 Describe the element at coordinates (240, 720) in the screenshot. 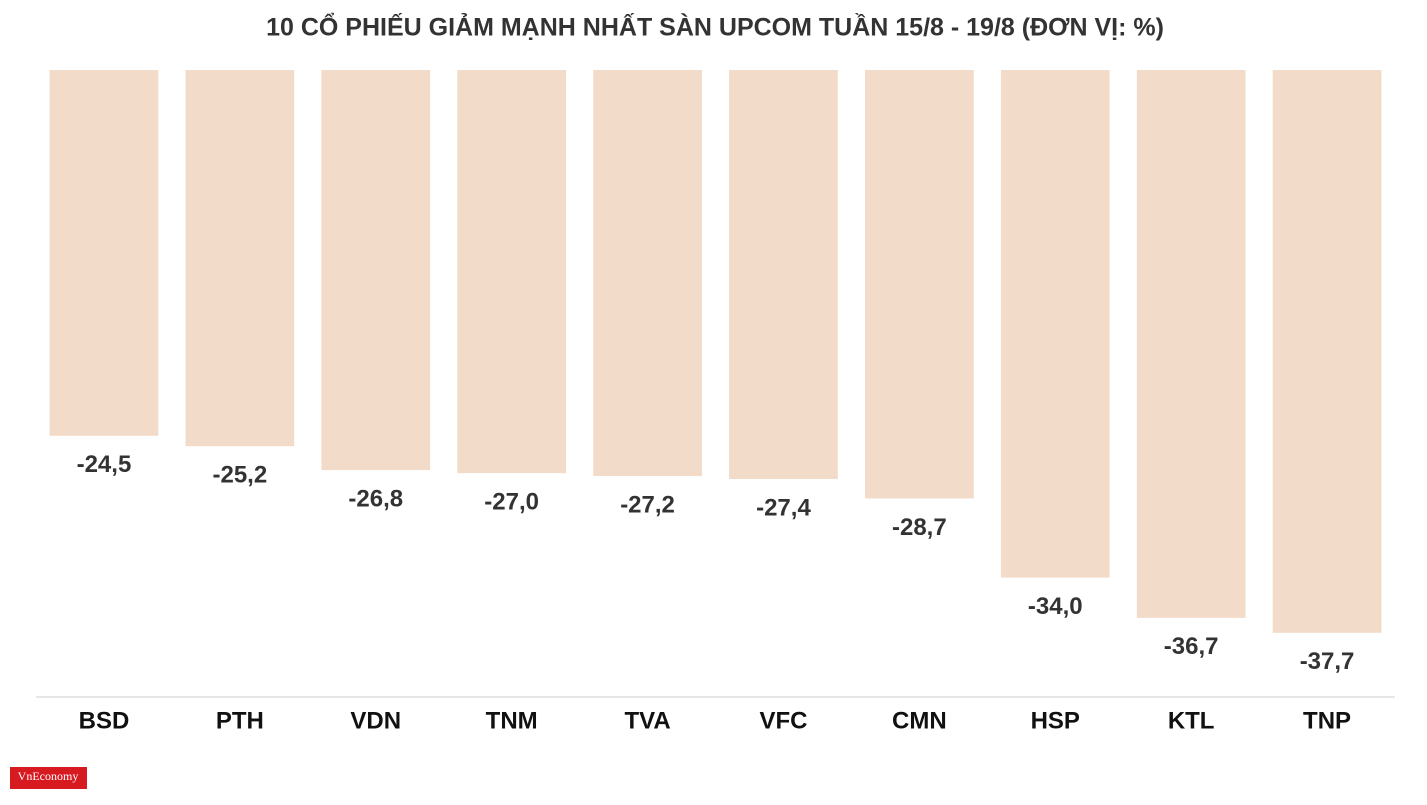

I see `x-tick-label: PTH` at that location.